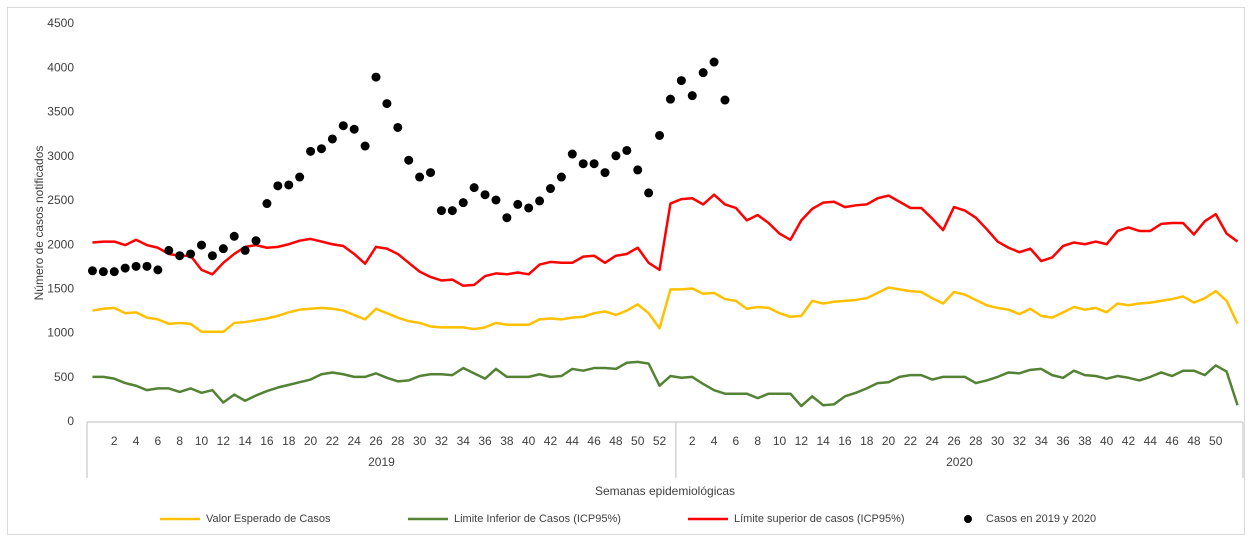 This screenshot has width=1252, height=535. I want to click on x-tick-label: 30, so click(420, 441).